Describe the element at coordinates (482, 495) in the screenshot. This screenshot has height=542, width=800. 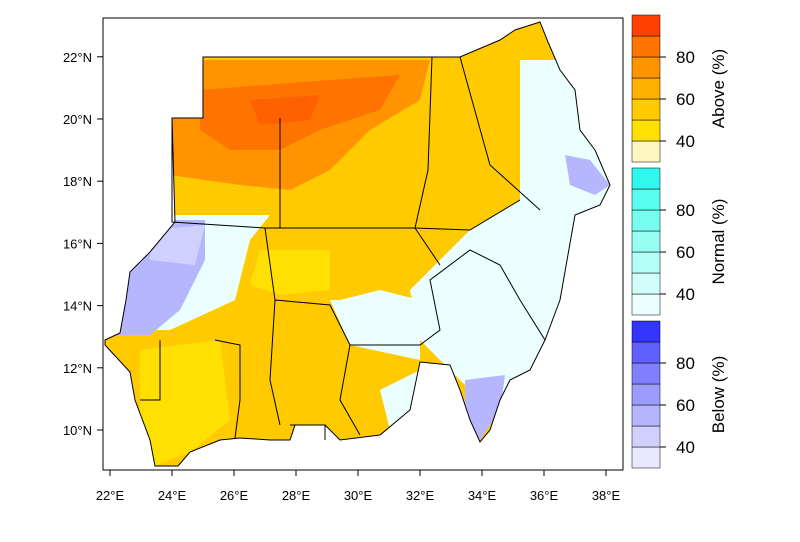
I see `x-tick-label: 34°E` at that location.